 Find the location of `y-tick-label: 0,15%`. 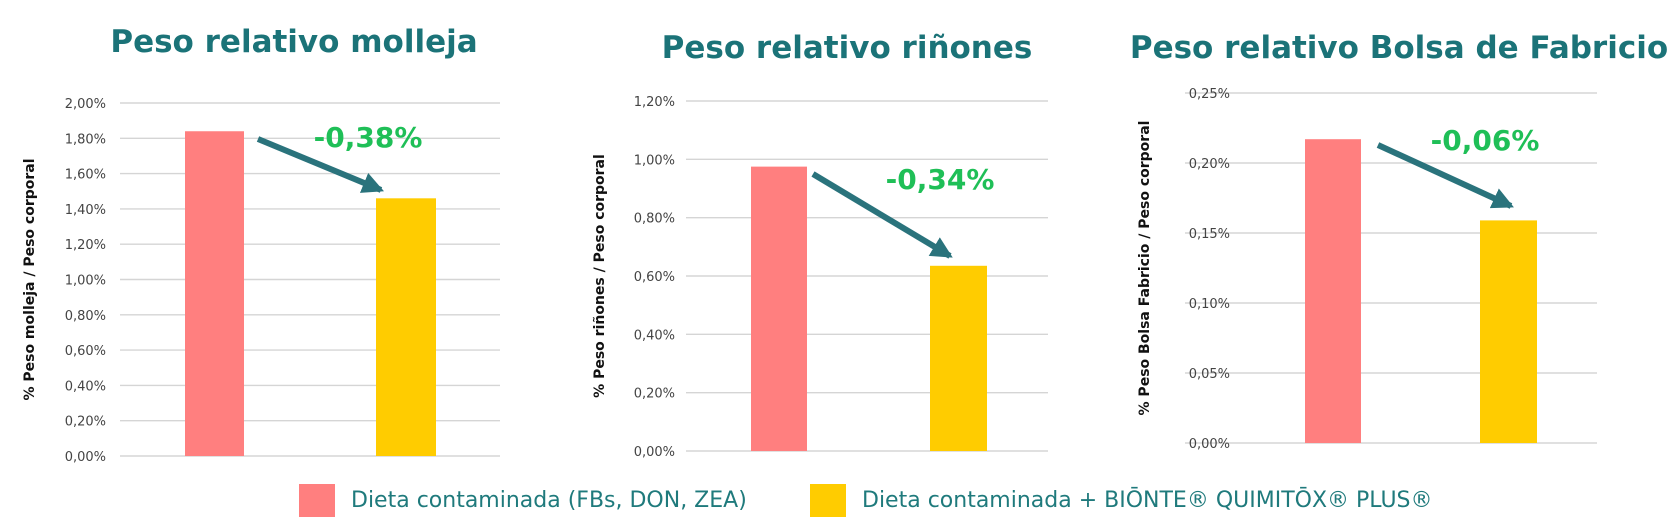

y-tick-label: 0,15% is located at coordinates (1209, 234).